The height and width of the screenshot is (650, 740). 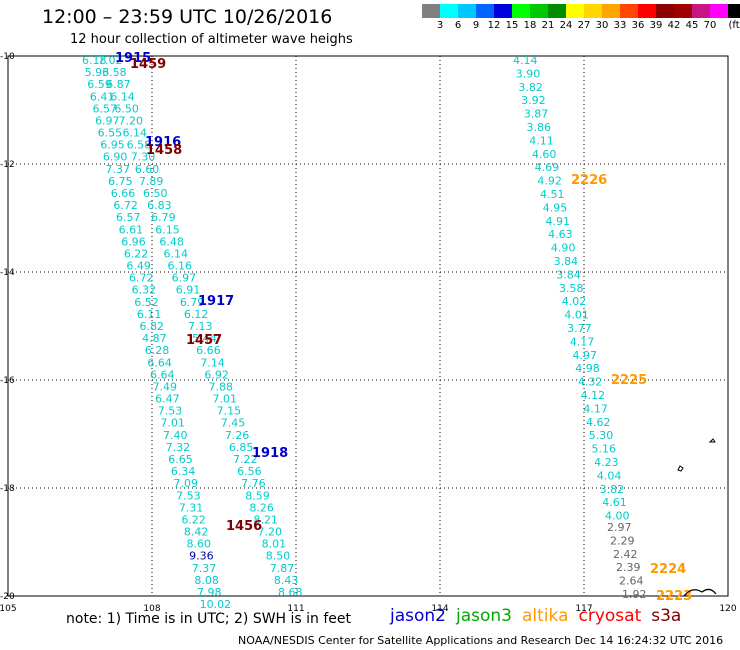 What do you see at coordinates (727, 609) in the screenshot?
I see `lon-tick-label: 120` at bounding box center [727, 609].